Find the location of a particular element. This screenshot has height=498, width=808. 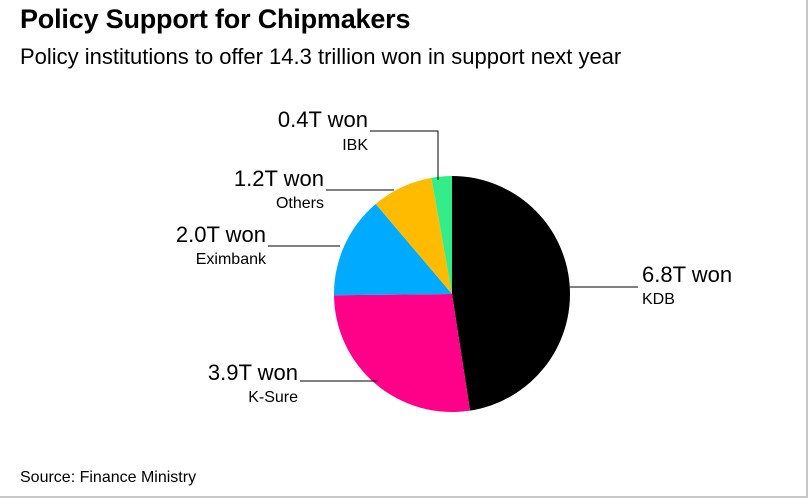

leader-line-ibk is located at coordinates (404, 155).